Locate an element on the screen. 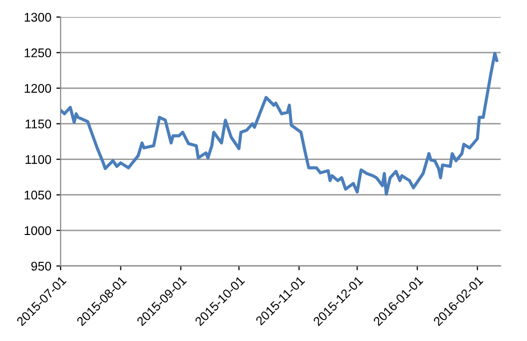  y-tick-label: 1000 is located at coordinates (38, 231).